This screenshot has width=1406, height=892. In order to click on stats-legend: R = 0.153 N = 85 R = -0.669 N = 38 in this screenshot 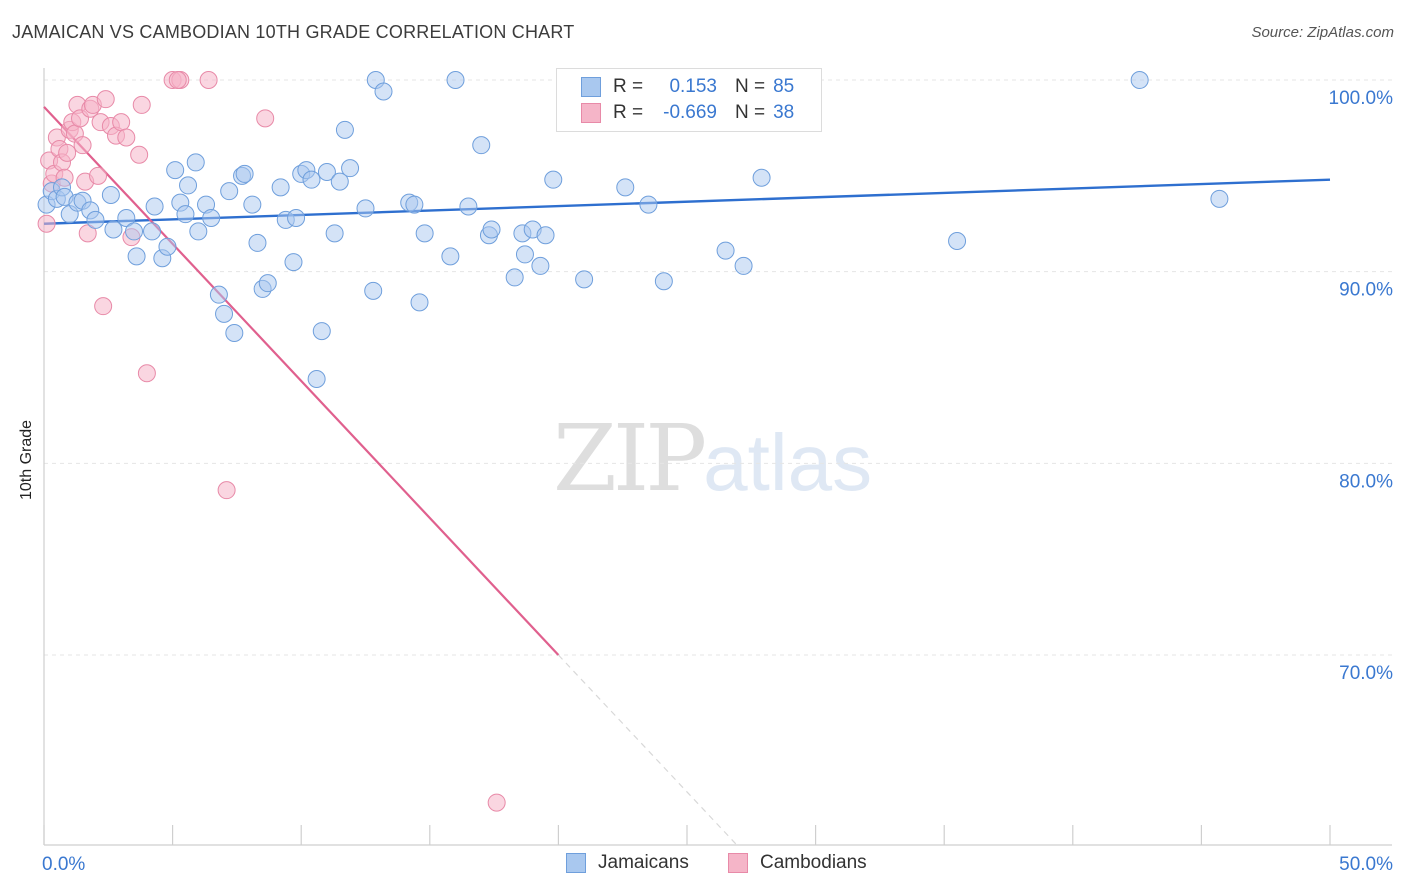, I will do `click(689, 100)`.